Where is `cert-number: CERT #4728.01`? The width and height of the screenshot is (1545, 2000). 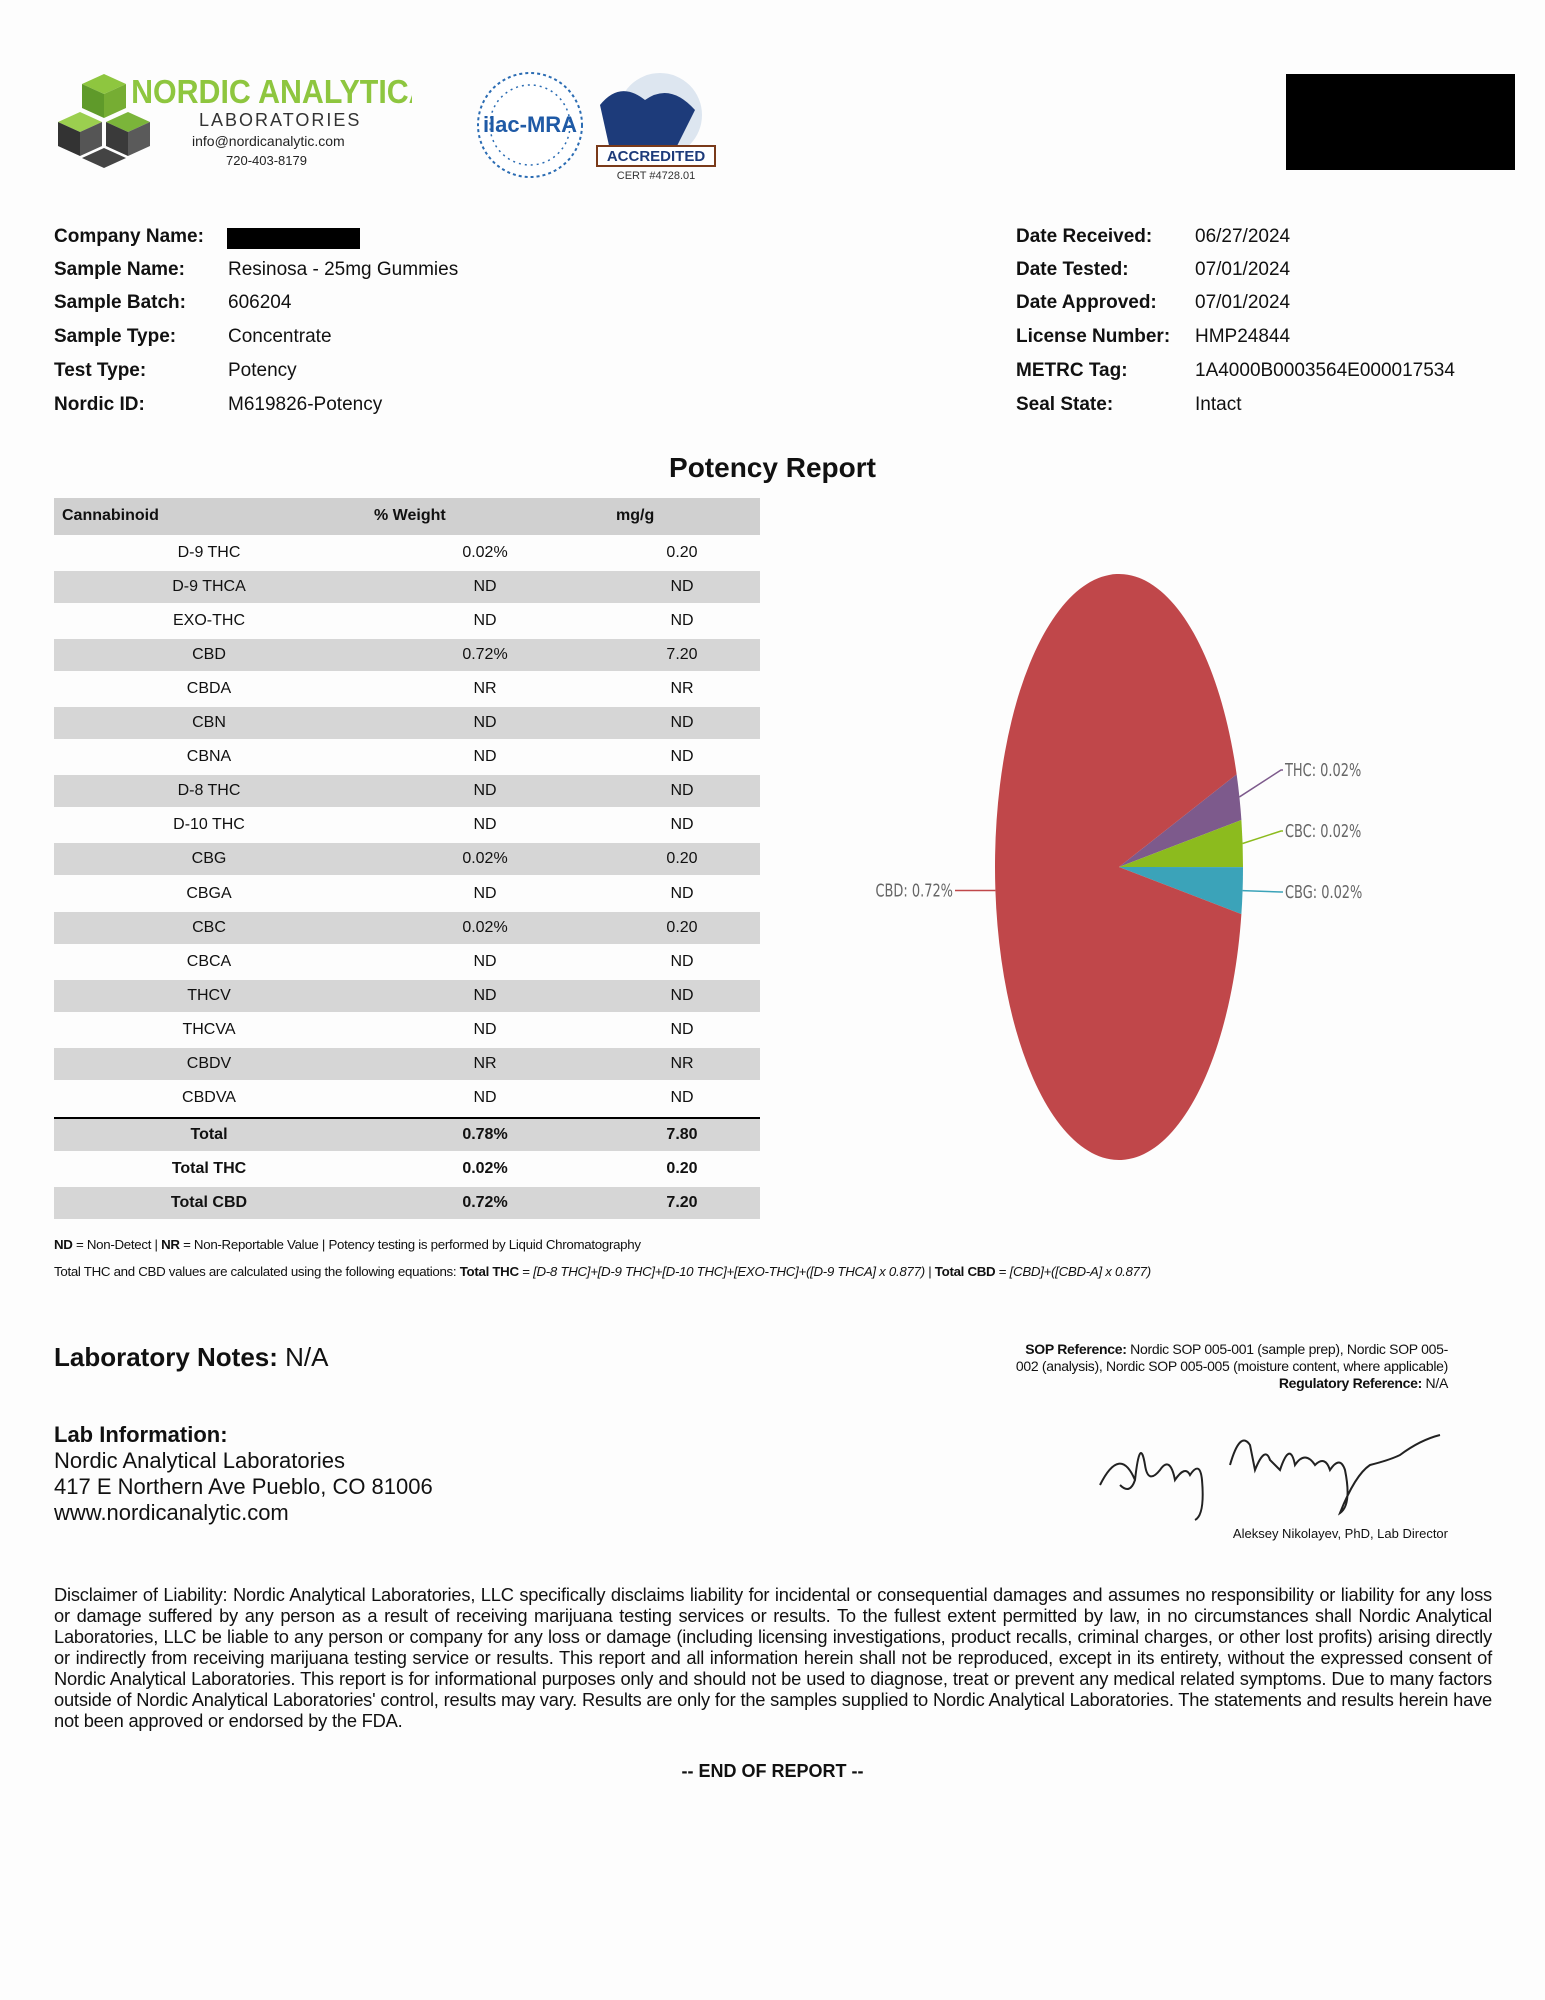
cert-number: CERT #4728.01 is located at coordinates (656, 176).